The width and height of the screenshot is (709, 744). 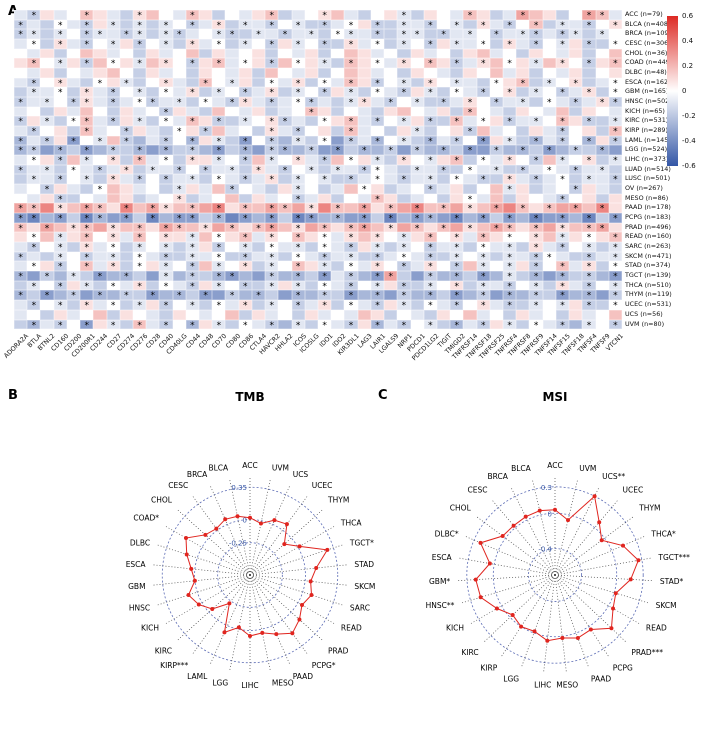 What do you see at coordinates (649, 62) in the screenshot?
I see `heatmap-row-label: COAD (n=449)` at bounding box center [649, 62].